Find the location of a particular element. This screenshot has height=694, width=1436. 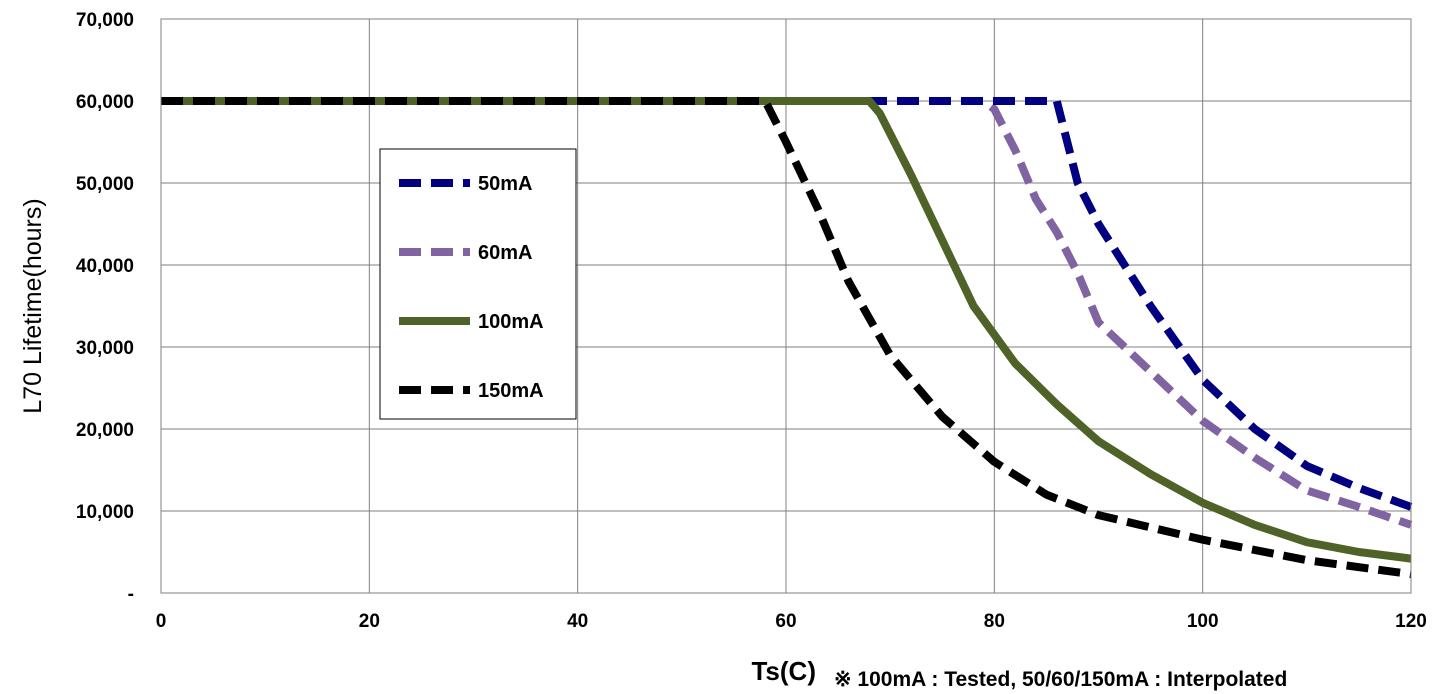

x-tick-labels: 0 20 40 60 80 100 120 is located at coordinates (791, 621).